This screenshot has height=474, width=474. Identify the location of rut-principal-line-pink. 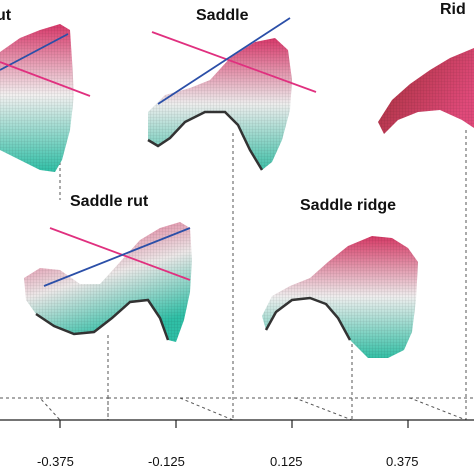
(45, 79).